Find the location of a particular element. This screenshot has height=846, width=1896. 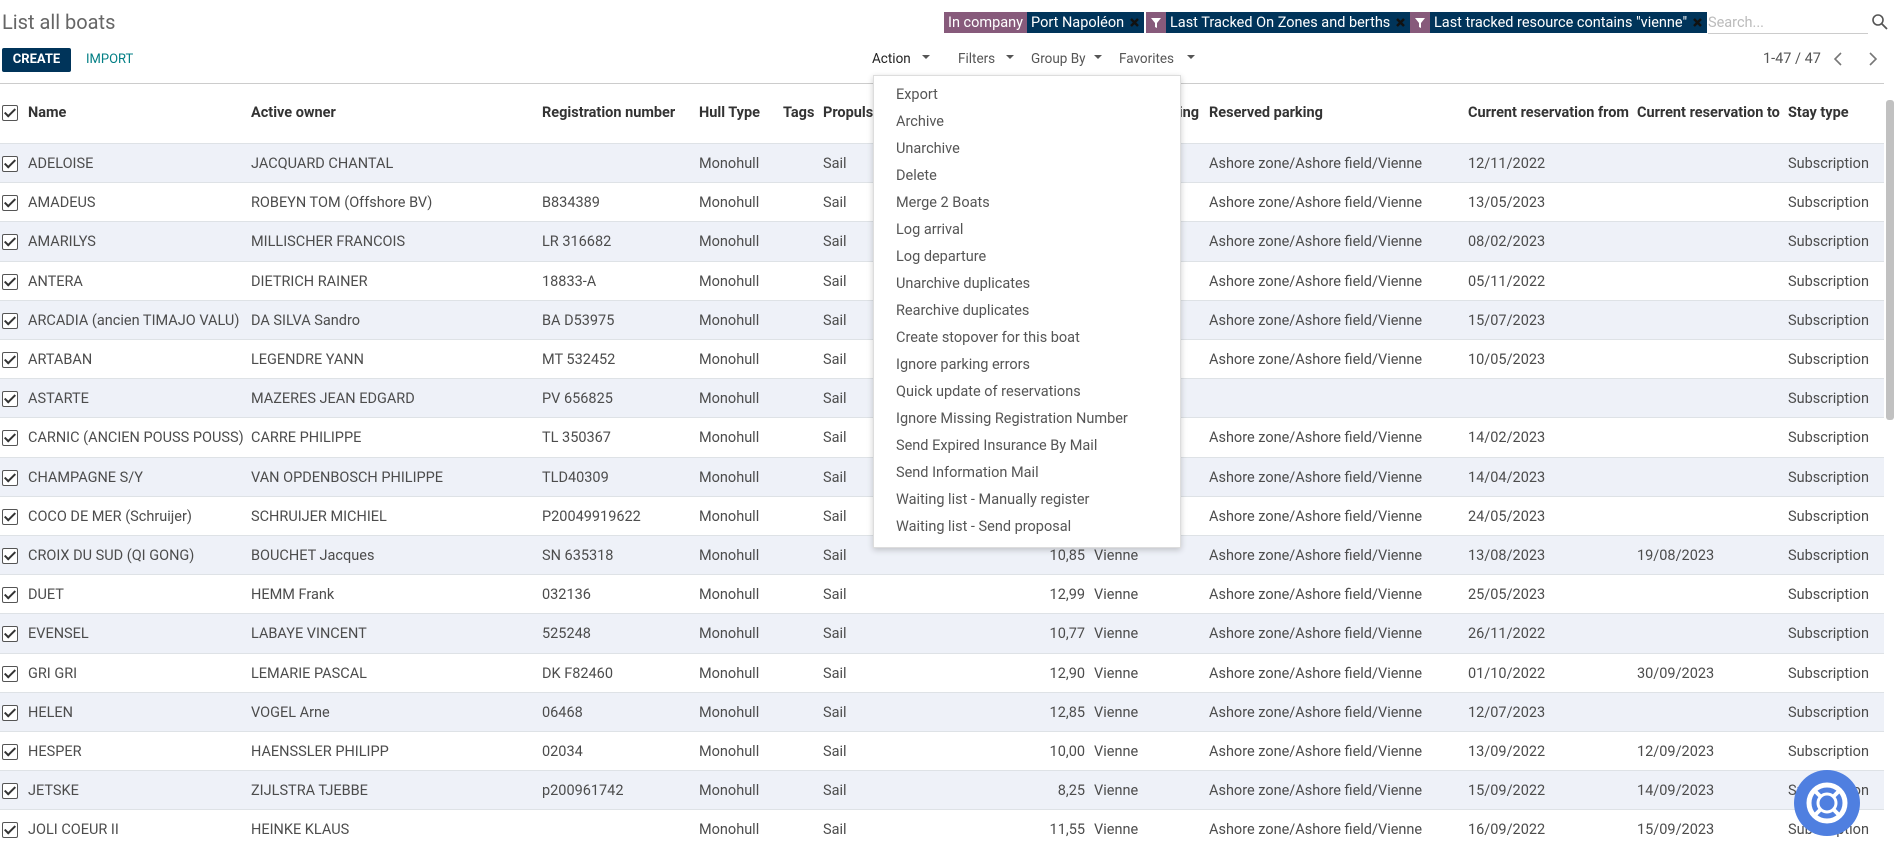

column-header: Active owner is located at coordinates (293, 112).